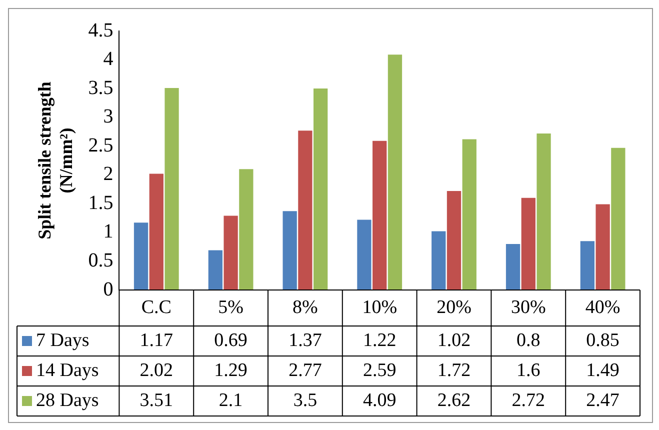 The height and width of the screenshot is (430, 659). Describe the element at coordinates (603, 400) in the screenshot. I see `data-label: 2.47` at that location.